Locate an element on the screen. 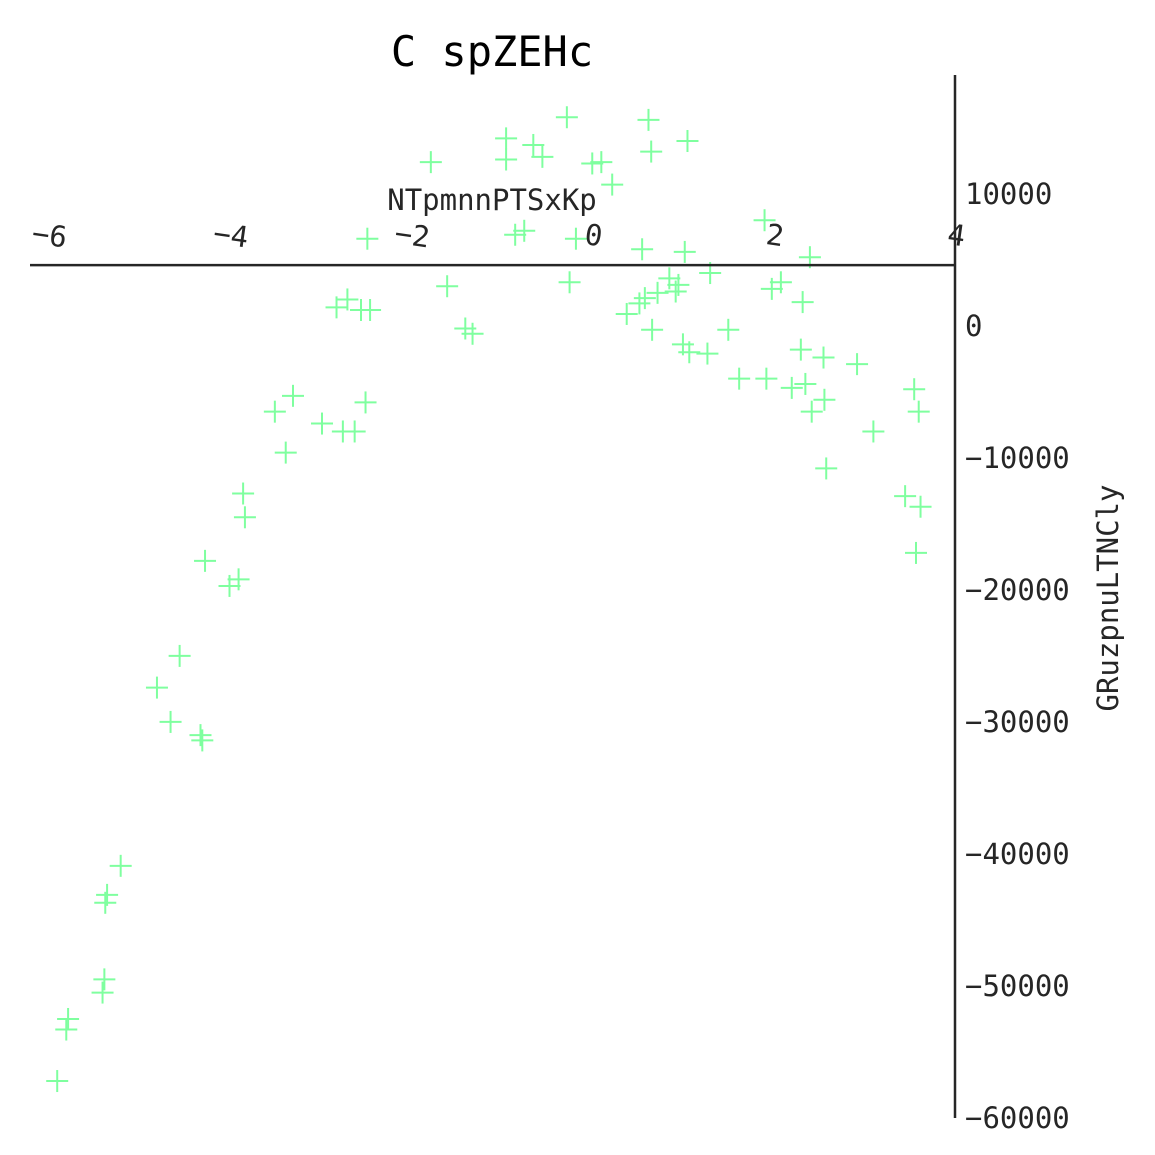 The width and height of the screenshot is (1155, 1155). y-axis-label: GRuzpnuLTNCly is located at coordinates (1108, 598).